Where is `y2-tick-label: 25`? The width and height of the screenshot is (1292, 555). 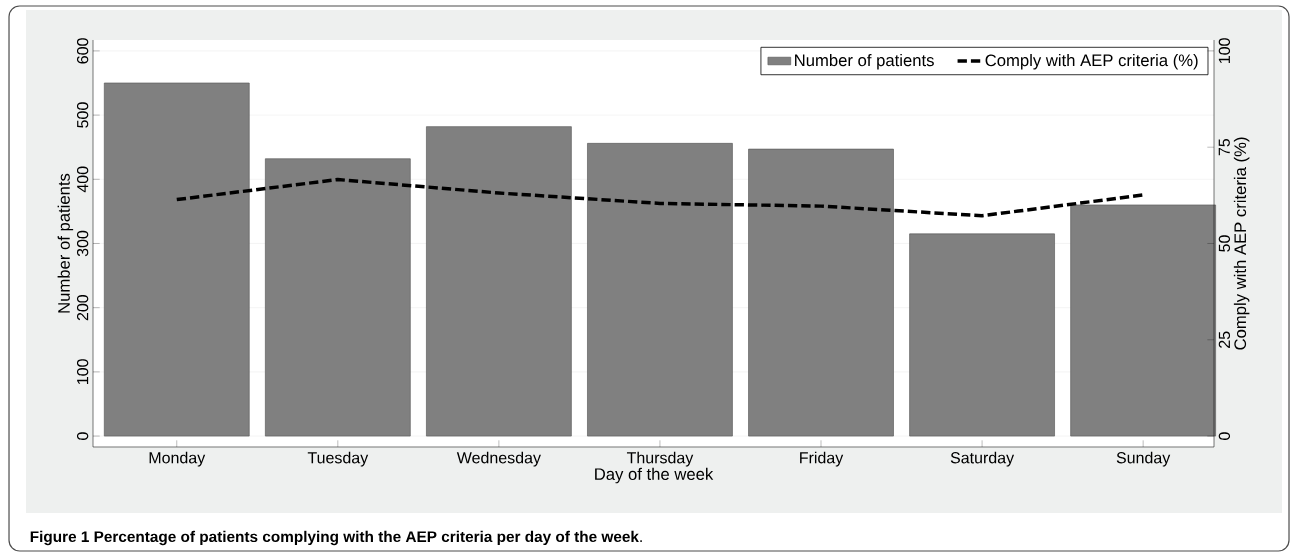 y2-tick-label: 25 is located at coordinates (1224, 339).